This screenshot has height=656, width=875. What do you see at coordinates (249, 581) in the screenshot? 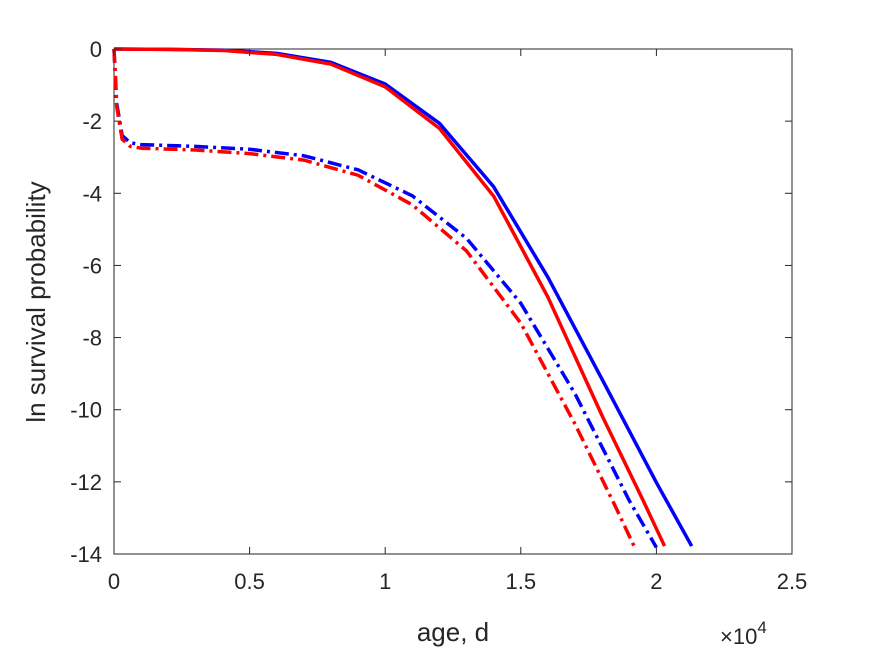
I see `x-tick-label: 0.5` at bounding box center [249, 581].